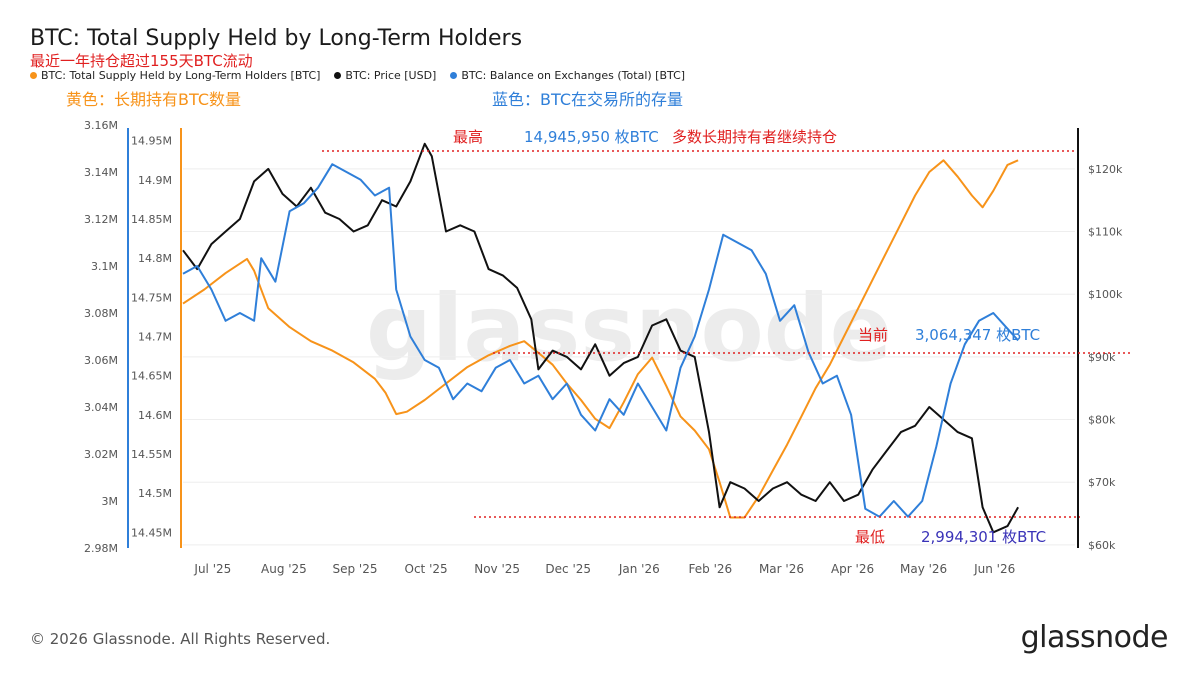  What do you see at coordinates (101, 313) in the screenshot?
I see `lth-tick-label: 3.08M` at bounding box center [101, 313].